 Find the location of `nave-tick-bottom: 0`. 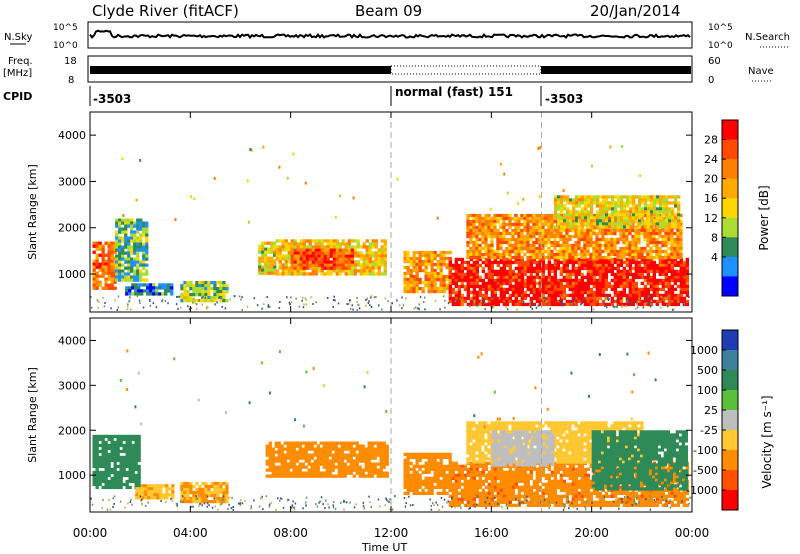

nave-tick-bottom: 0 is located at coordinates (711, 80).